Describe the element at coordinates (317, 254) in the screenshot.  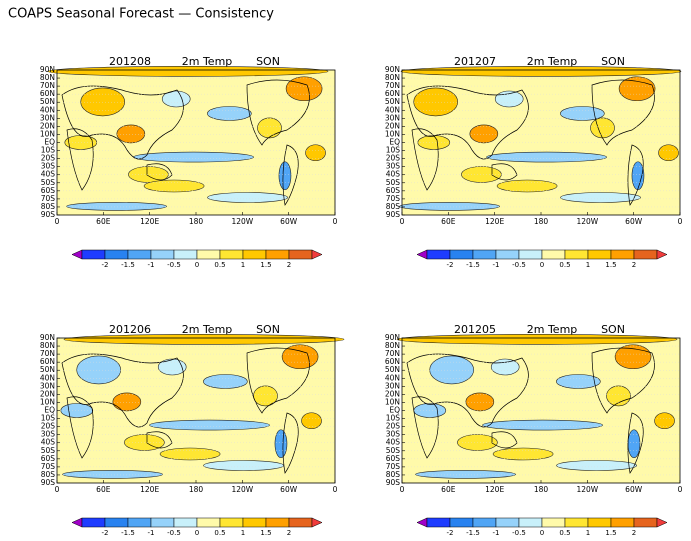
I see `colorbar-over` at that location.